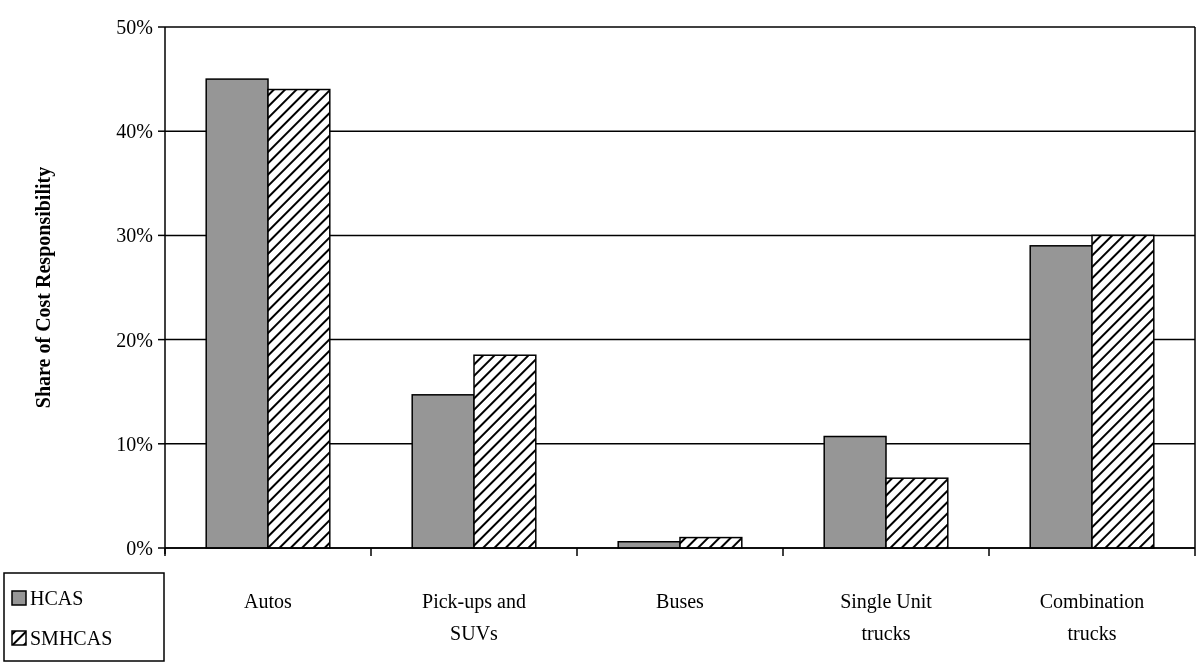 The image size is (1200, 665). What do you see at coordinates (134, 235) in the screenshot?
I see `y-tick-label: 30%` at bounding box center [134, 235].